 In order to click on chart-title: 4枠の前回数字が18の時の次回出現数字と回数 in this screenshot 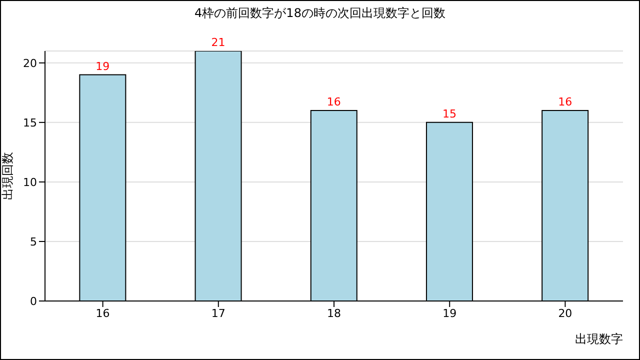, I will do `click(320, 13)`.